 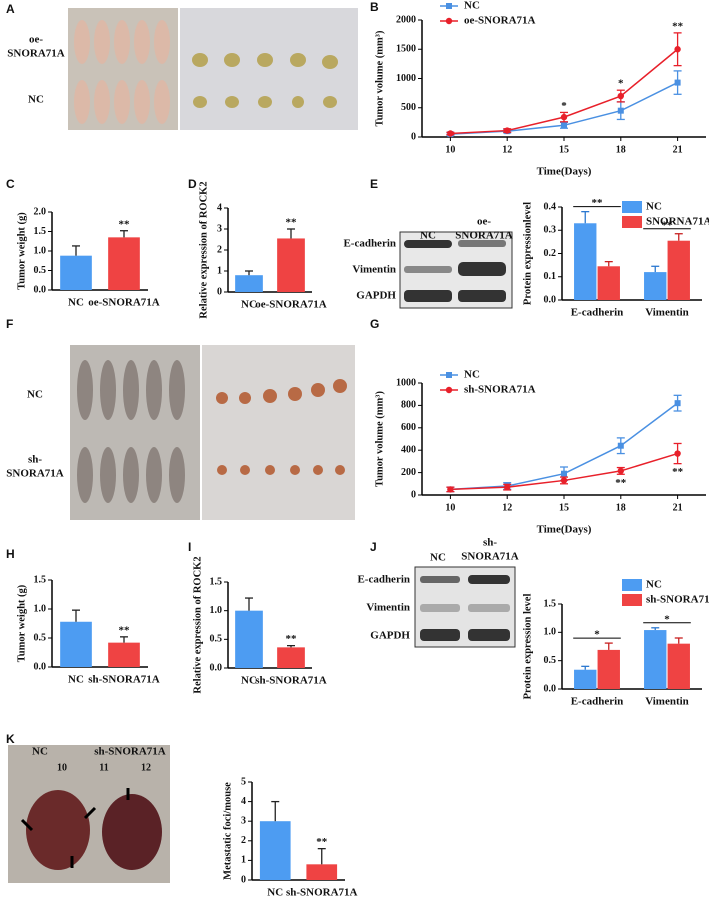 What do you see at coordinates (597, 313) in the screenshot?
I see `x-tick-label: E-cadherin` at bounding box center [597, 313].